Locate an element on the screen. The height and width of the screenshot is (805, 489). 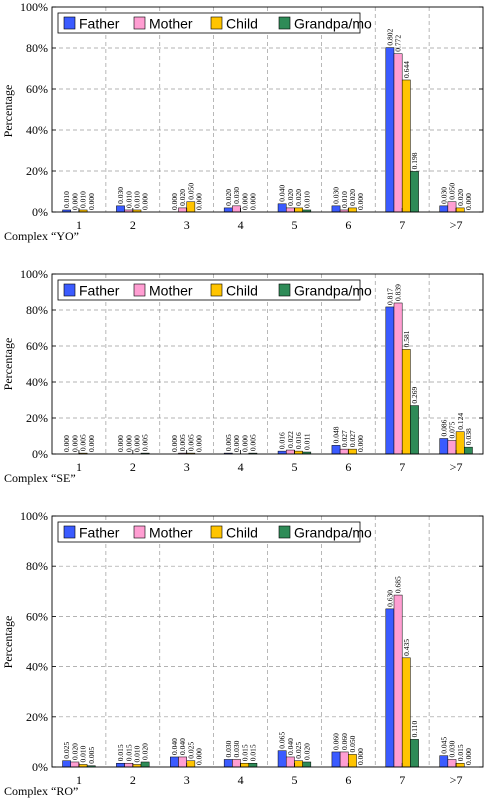
y-tick-label: 40% is located at coordinates (37, 382).